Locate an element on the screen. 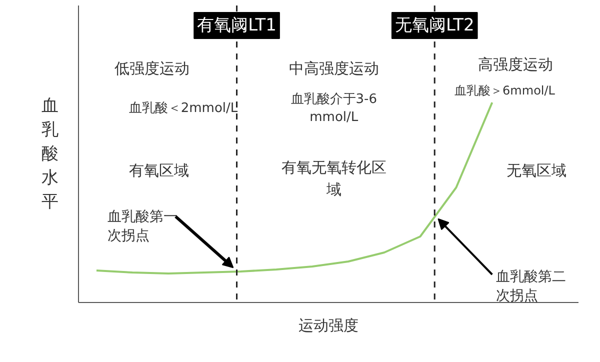 The image size is (600, 362). y-axis-title: 血乳酸水平 is located at coordinates (50, 154).